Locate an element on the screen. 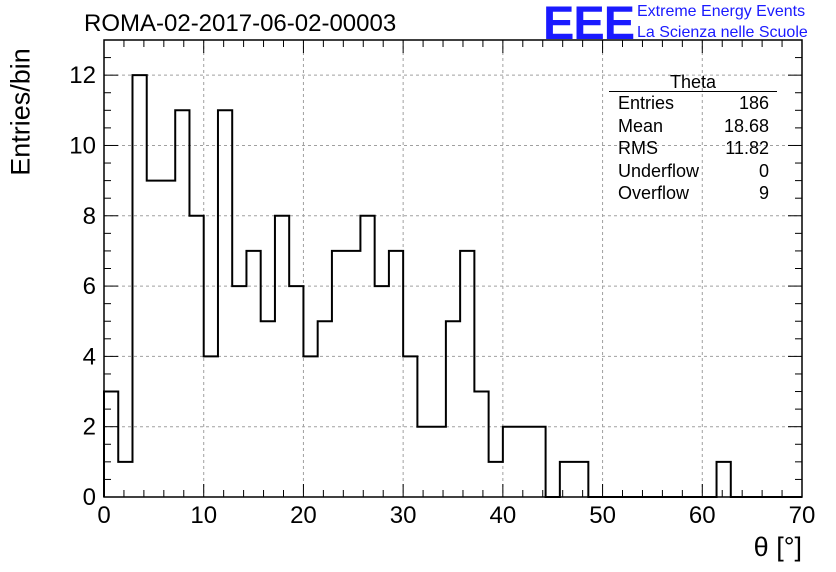 This screenshot has height=572, width=836. x-tick-label: 30 is located at coordinates (403, 515).